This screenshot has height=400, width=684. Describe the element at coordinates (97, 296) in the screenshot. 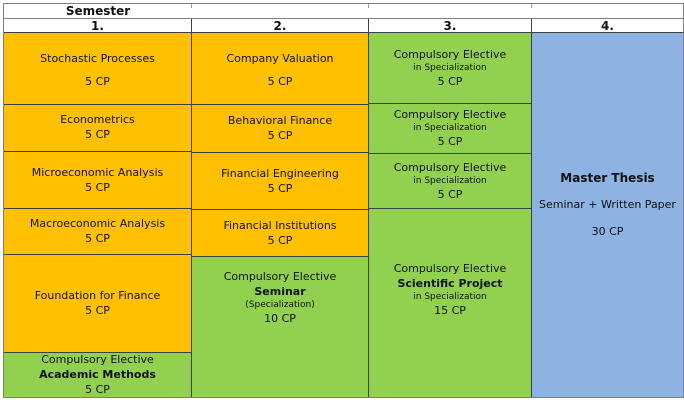

I see `course-title: Foundation for Finance` at that location.